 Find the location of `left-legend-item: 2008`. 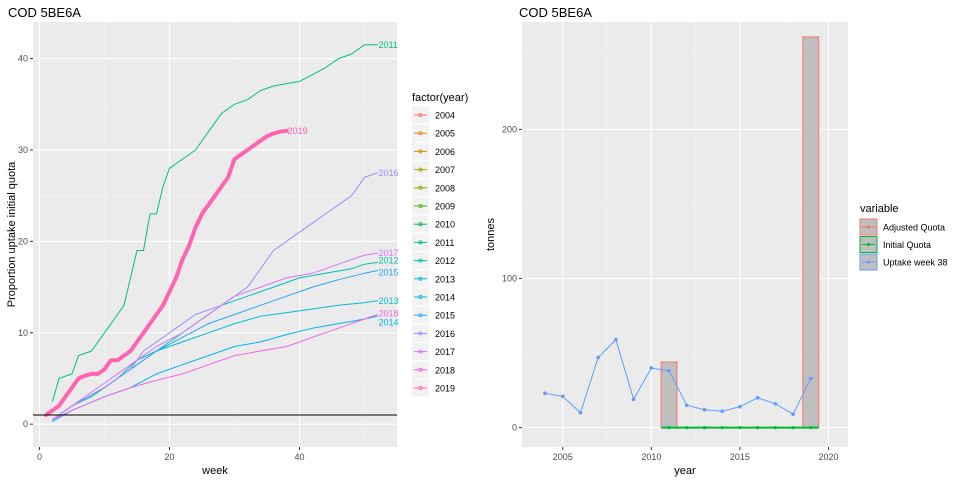

left-legend-item: 2008 is located at coordinates (433, 188).